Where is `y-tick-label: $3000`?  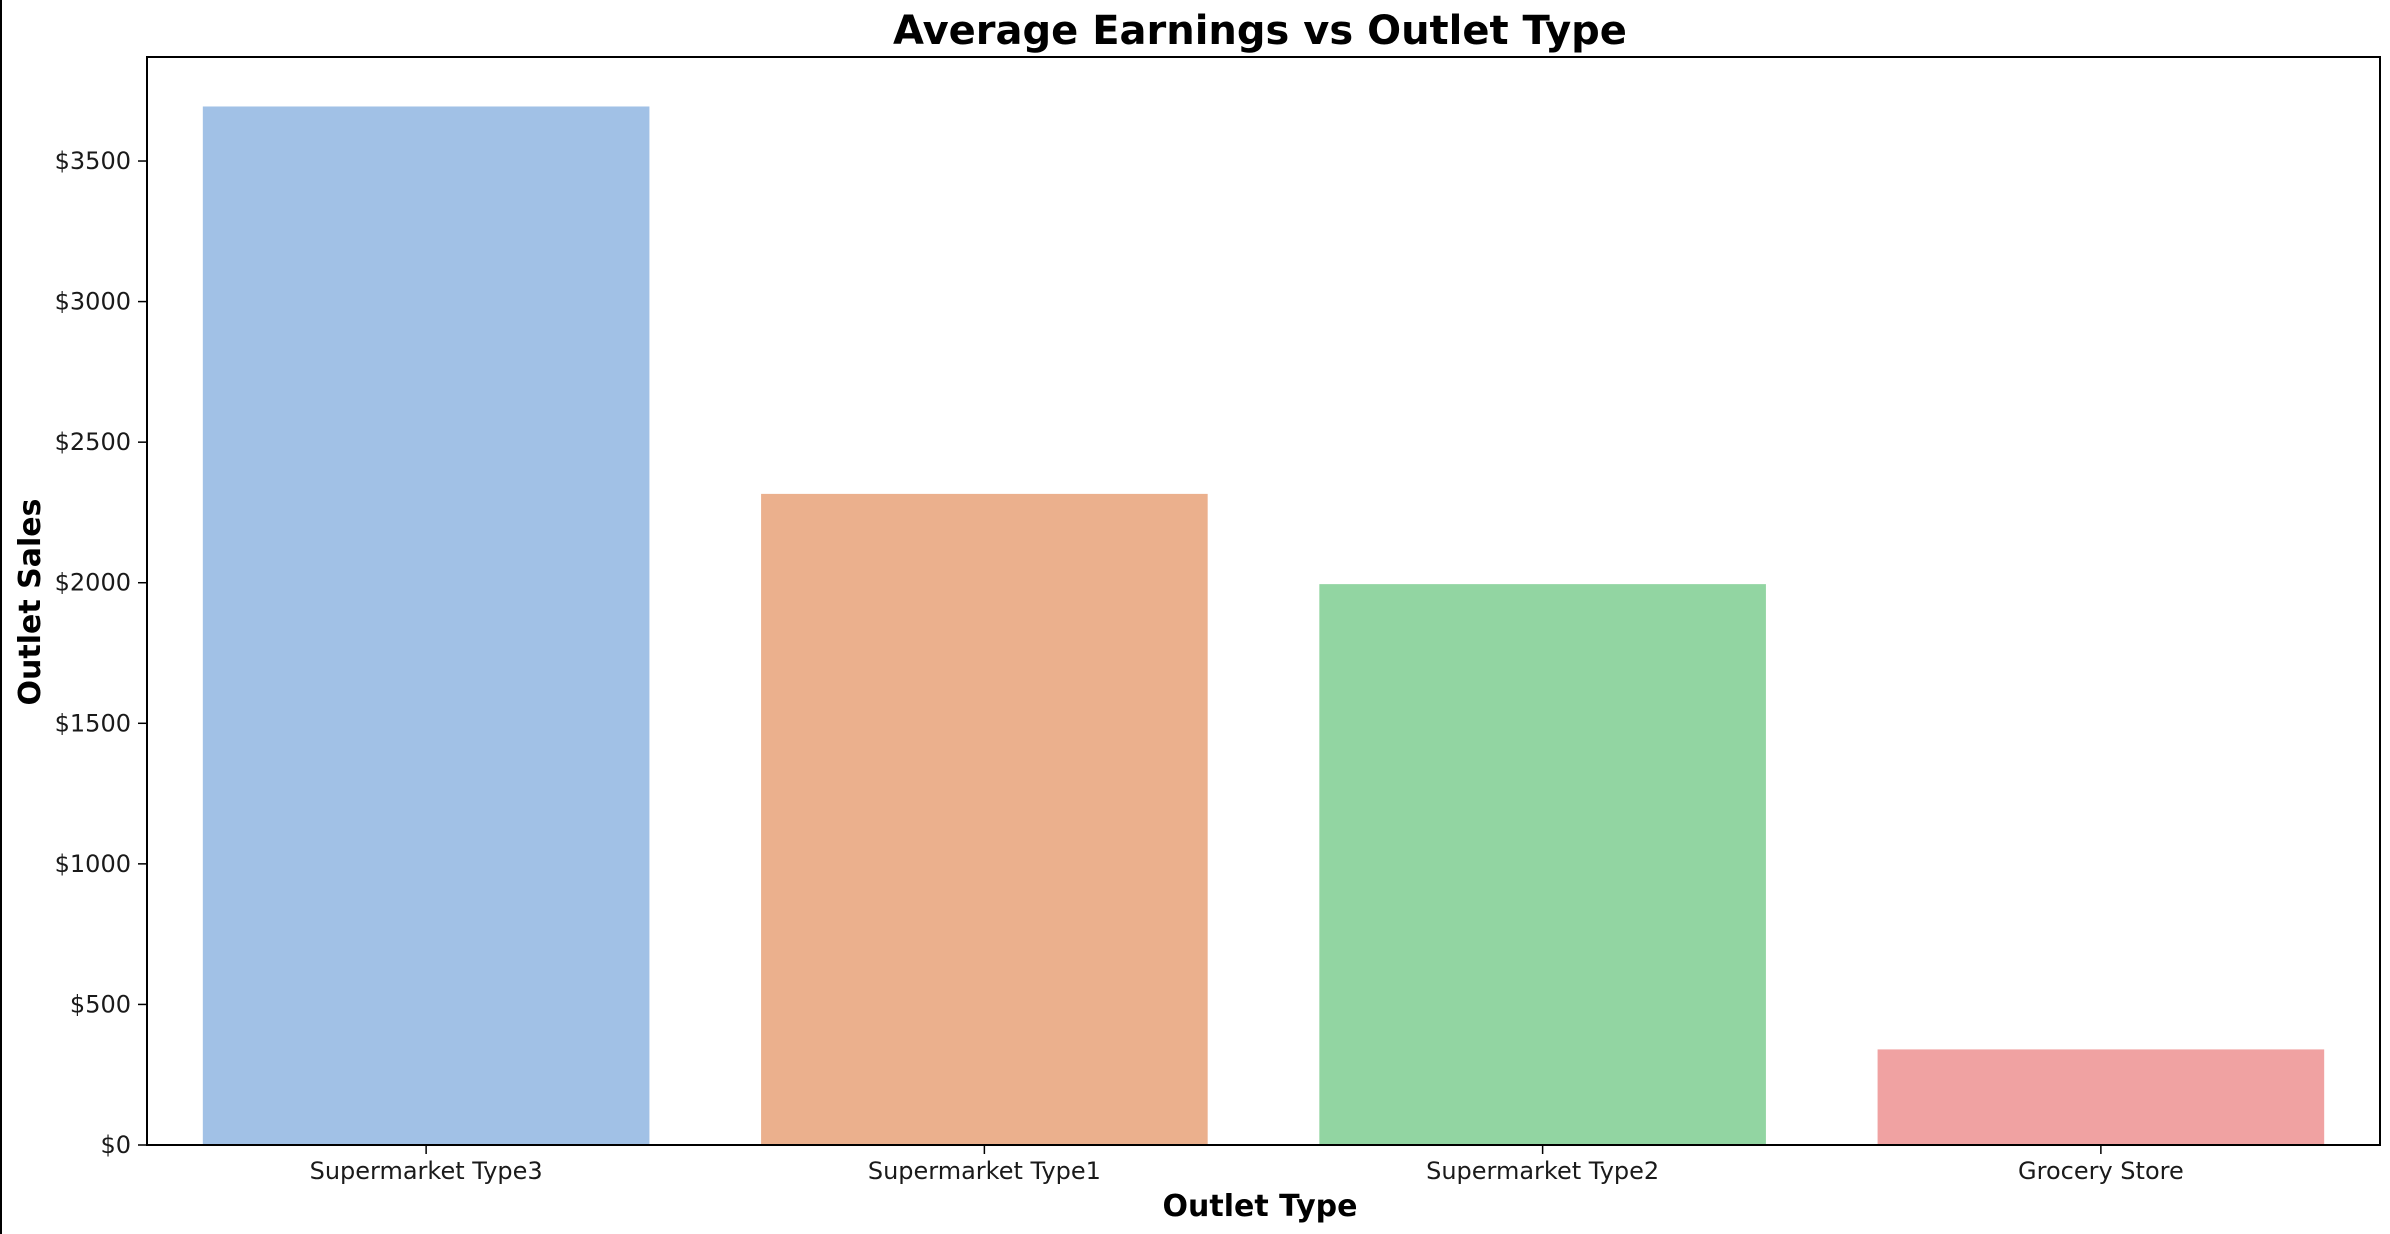
y-tick-label: $3000 is located at coordinates (93, 302).